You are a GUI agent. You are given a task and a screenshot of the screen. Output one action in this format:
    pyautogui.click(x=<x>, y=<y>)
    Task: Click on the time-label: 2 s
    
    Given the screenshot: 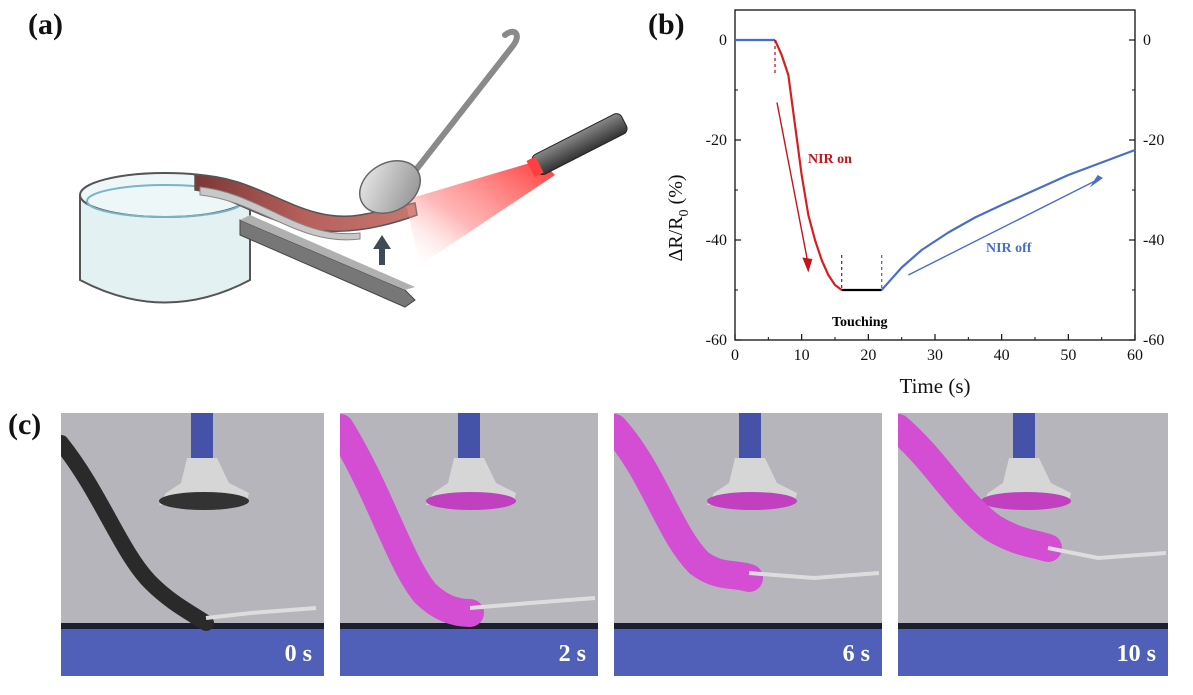 What is the action you would take?
    pyautogui.click(x=572, y=654)
    